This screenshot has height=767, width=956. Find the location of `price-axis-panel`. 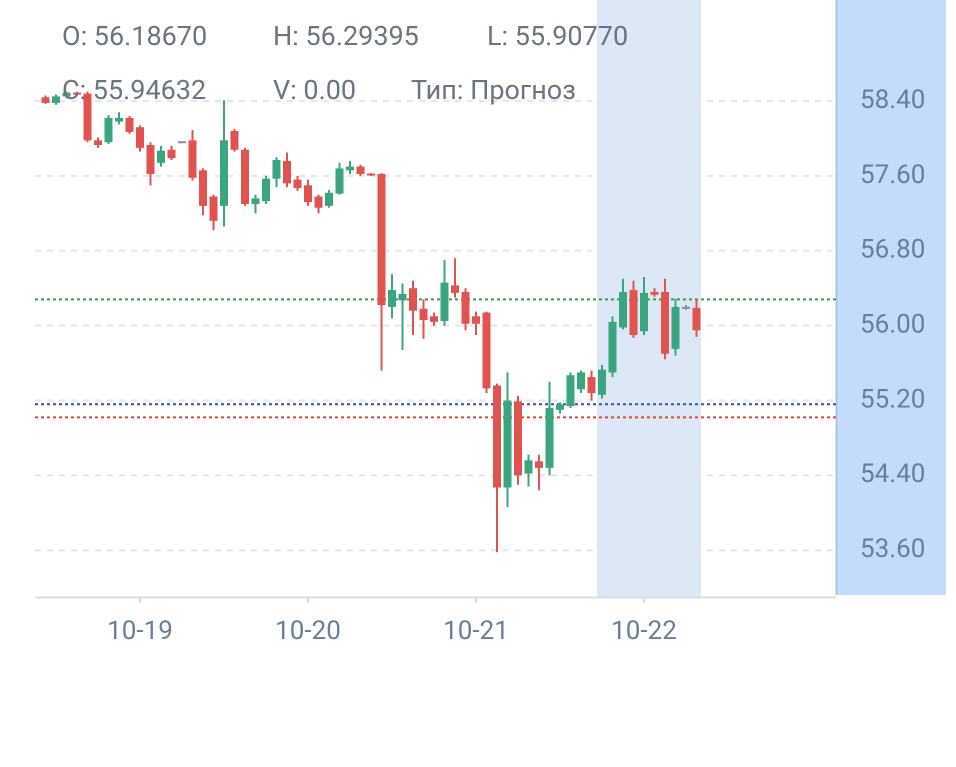

price-axis-panel is located at coordinates (891, 297).